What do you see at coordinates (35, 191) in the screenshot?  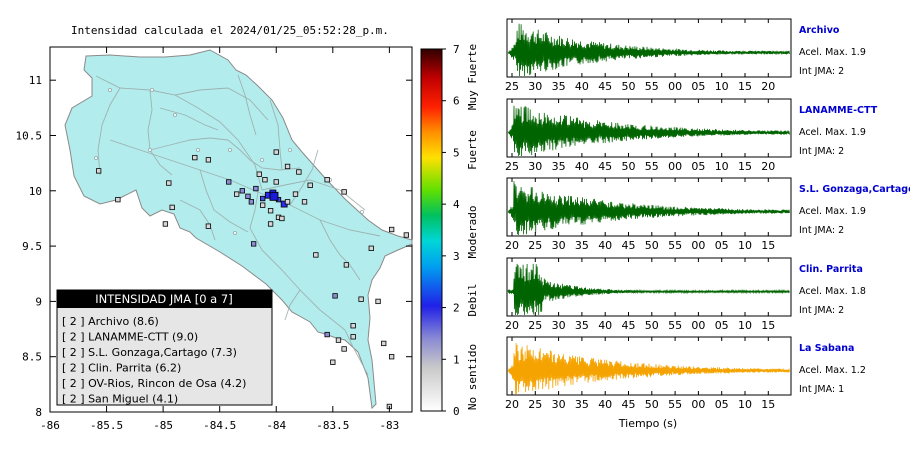 I see `y-tick-label: 10` at bounding box center [35, 191].